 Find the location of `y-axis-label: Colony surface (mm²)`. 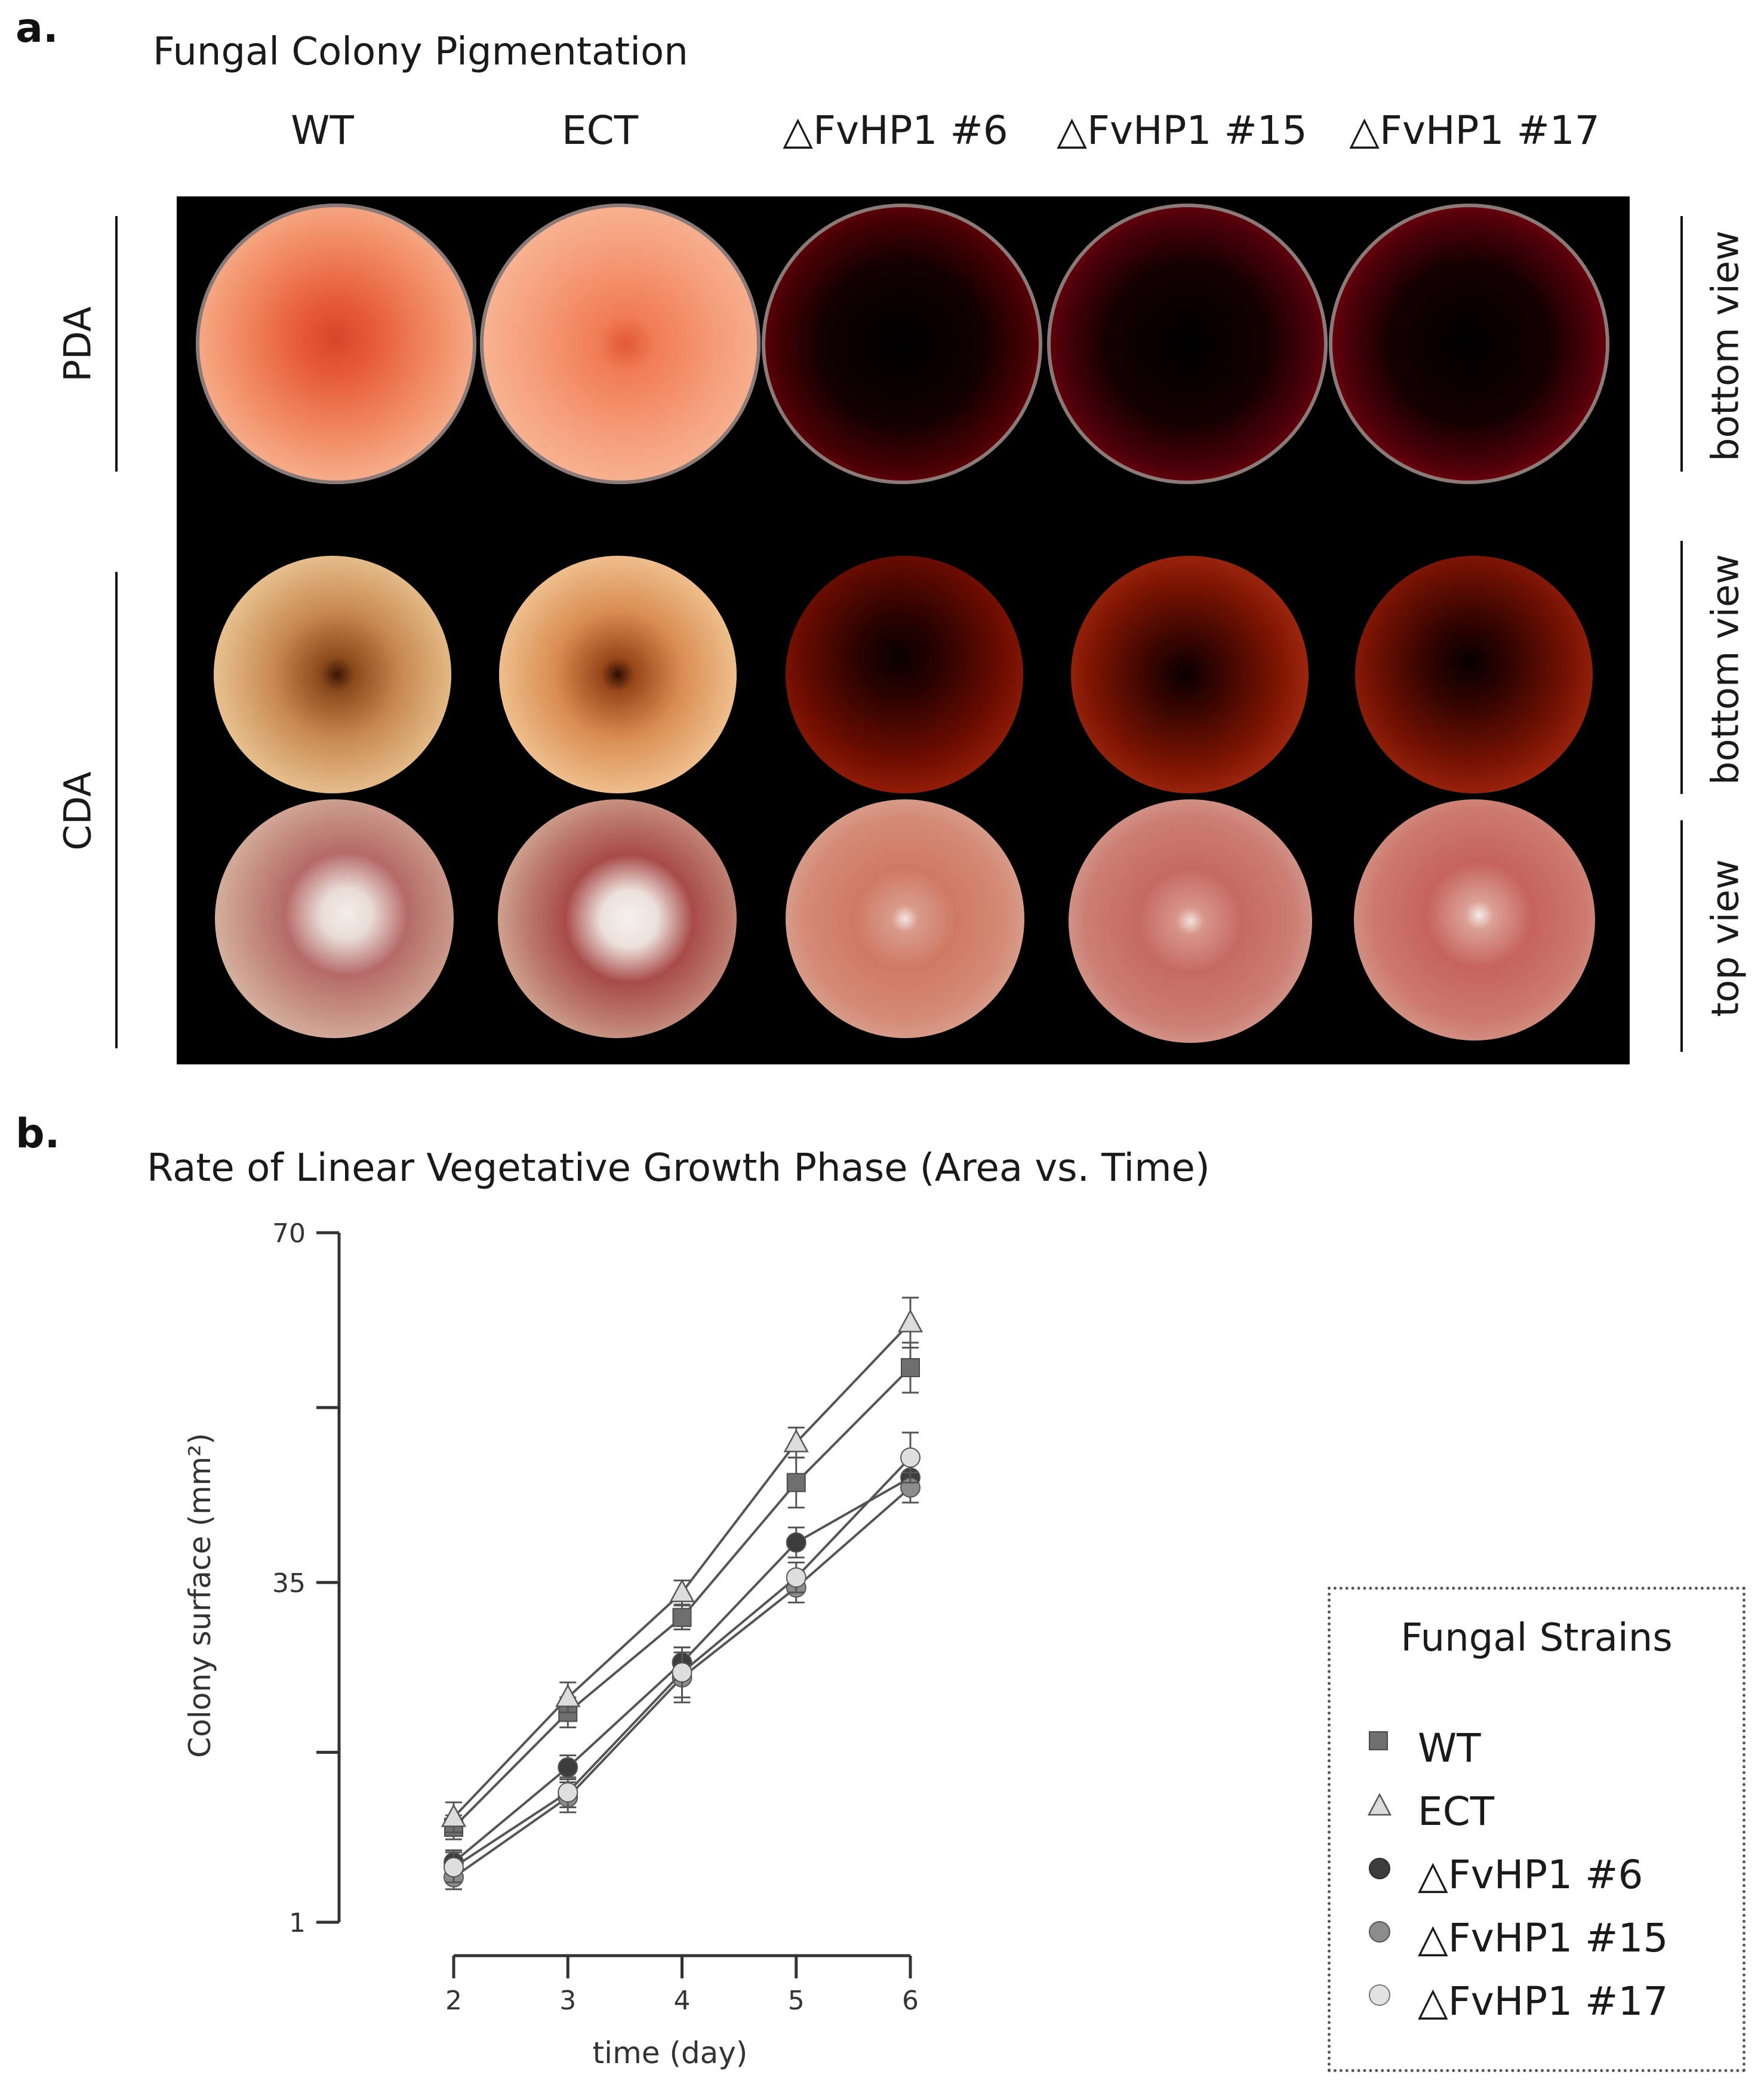

y-axis-label: Colony surface (mm²) is located at coordinates (200, 1595).